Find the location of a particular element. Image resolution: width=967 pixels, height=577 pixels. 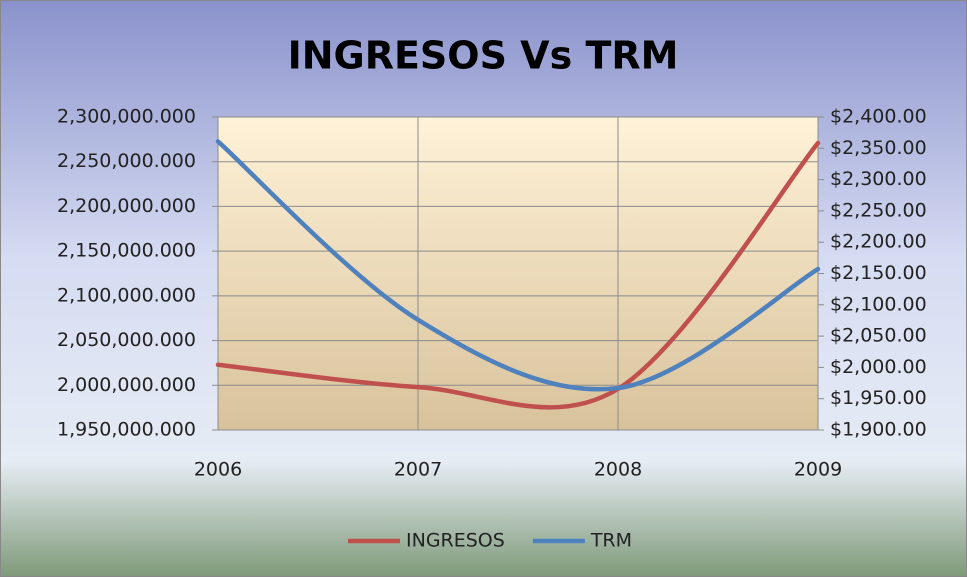

chart-title: INGRESOS Vs TRM is located at coordinates (483, 56).